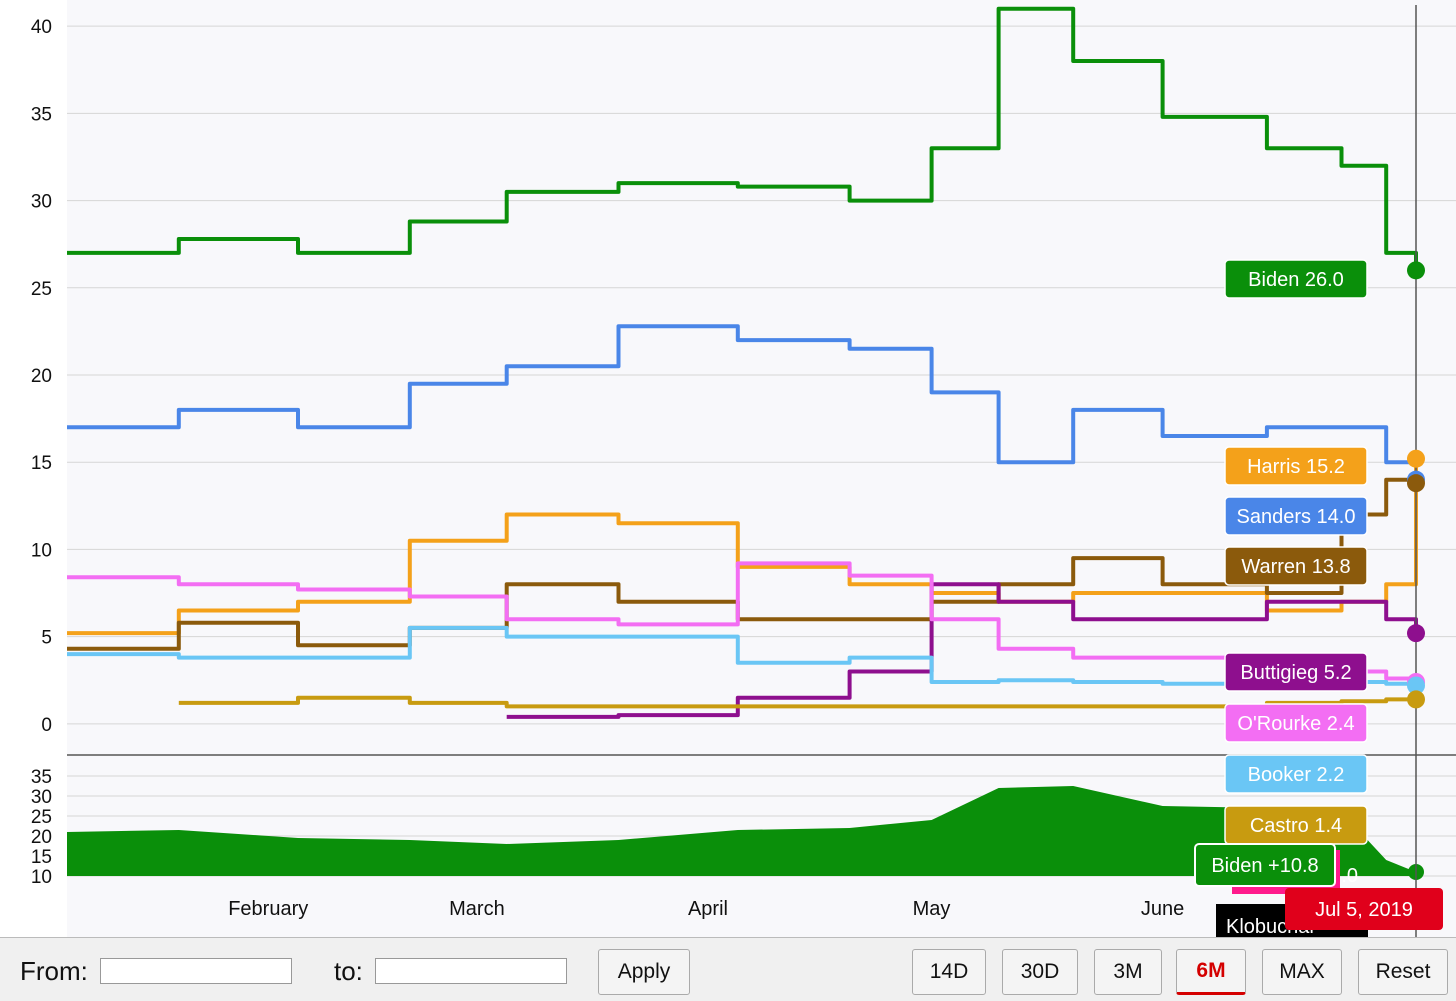 The height and width of the screenshot is (1001, 1456). I want to click on label-text: Castro 1.4, so click(1296, 826).